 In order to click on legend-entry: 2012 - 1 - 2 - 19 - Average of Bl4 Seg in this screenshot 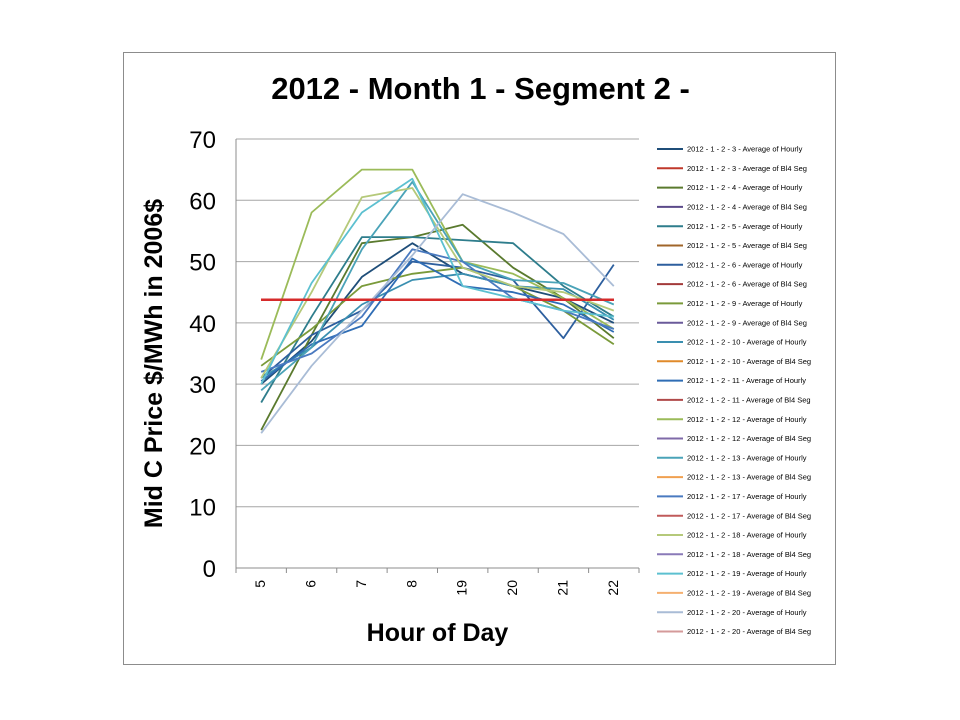, I will do `click(749, 593)`.